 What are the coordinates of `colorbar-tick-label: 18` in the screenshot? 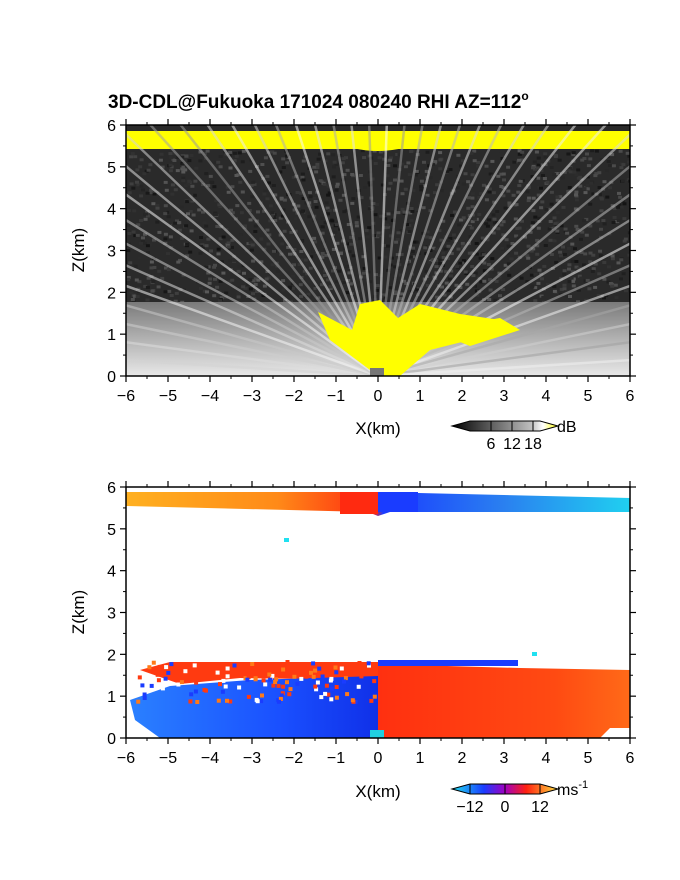 It's located at (533, 444).